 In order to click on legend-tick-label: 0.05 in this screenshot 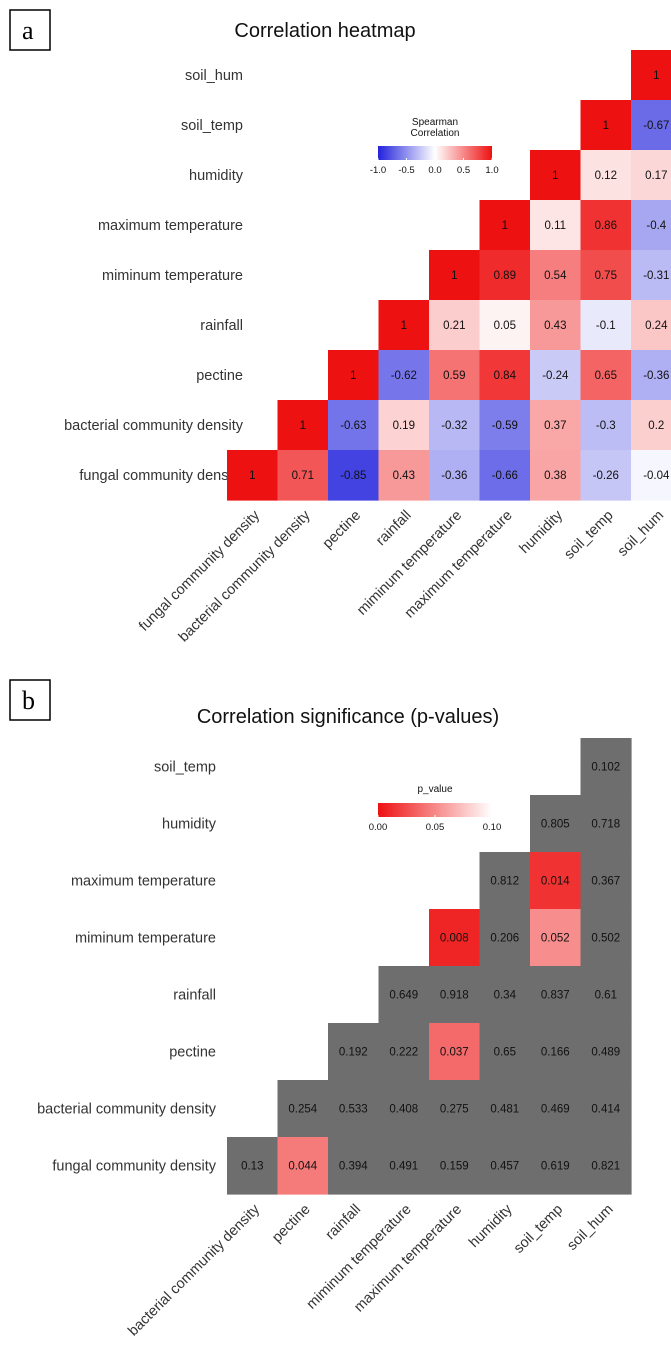, I will do `click(435, 827)`.